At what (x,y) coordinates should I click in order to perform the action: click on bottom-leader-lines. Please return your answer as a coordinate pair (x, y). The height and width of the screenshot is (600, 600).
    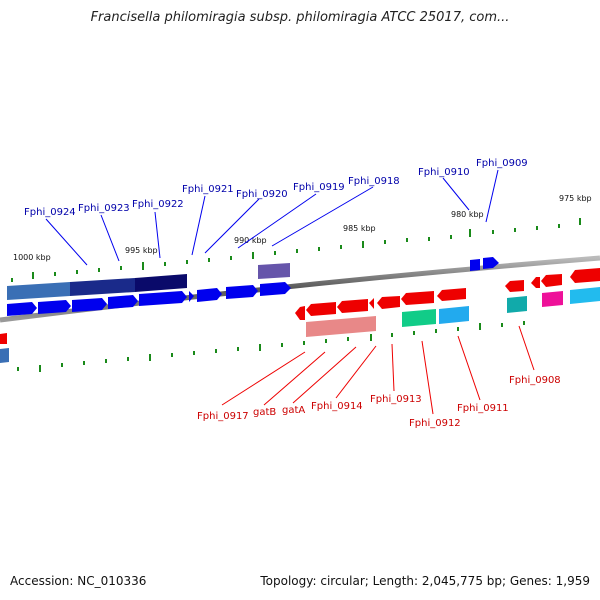
    Looking at the image, I should click on (378, 370).